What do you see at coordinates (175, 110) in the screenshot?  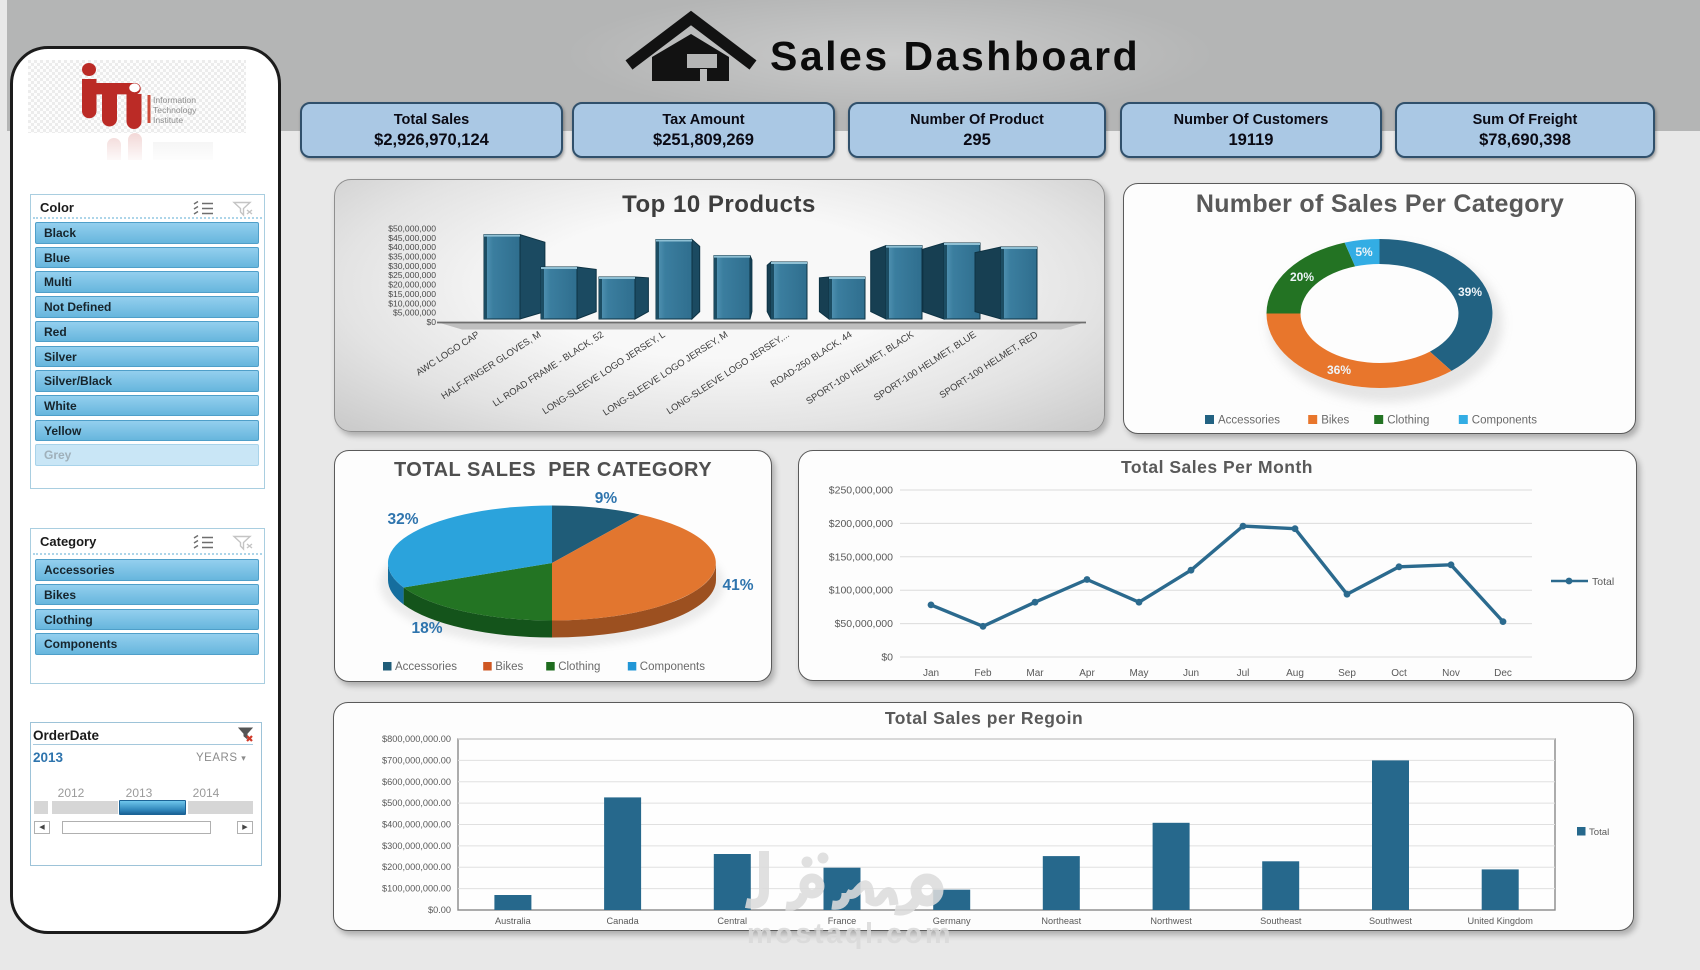 I see `svg-text: Technology` at bounding box center [175, 110].